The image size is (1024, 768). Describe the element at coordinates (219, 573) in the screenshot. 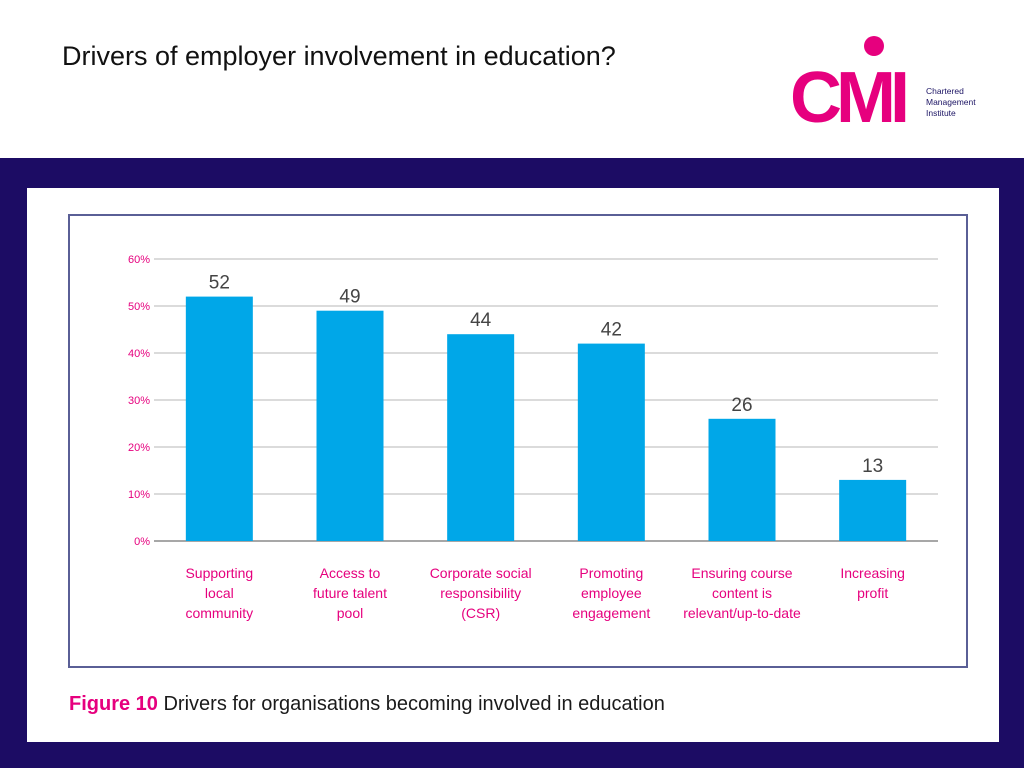

I see `category-label: Supporting` at that location.